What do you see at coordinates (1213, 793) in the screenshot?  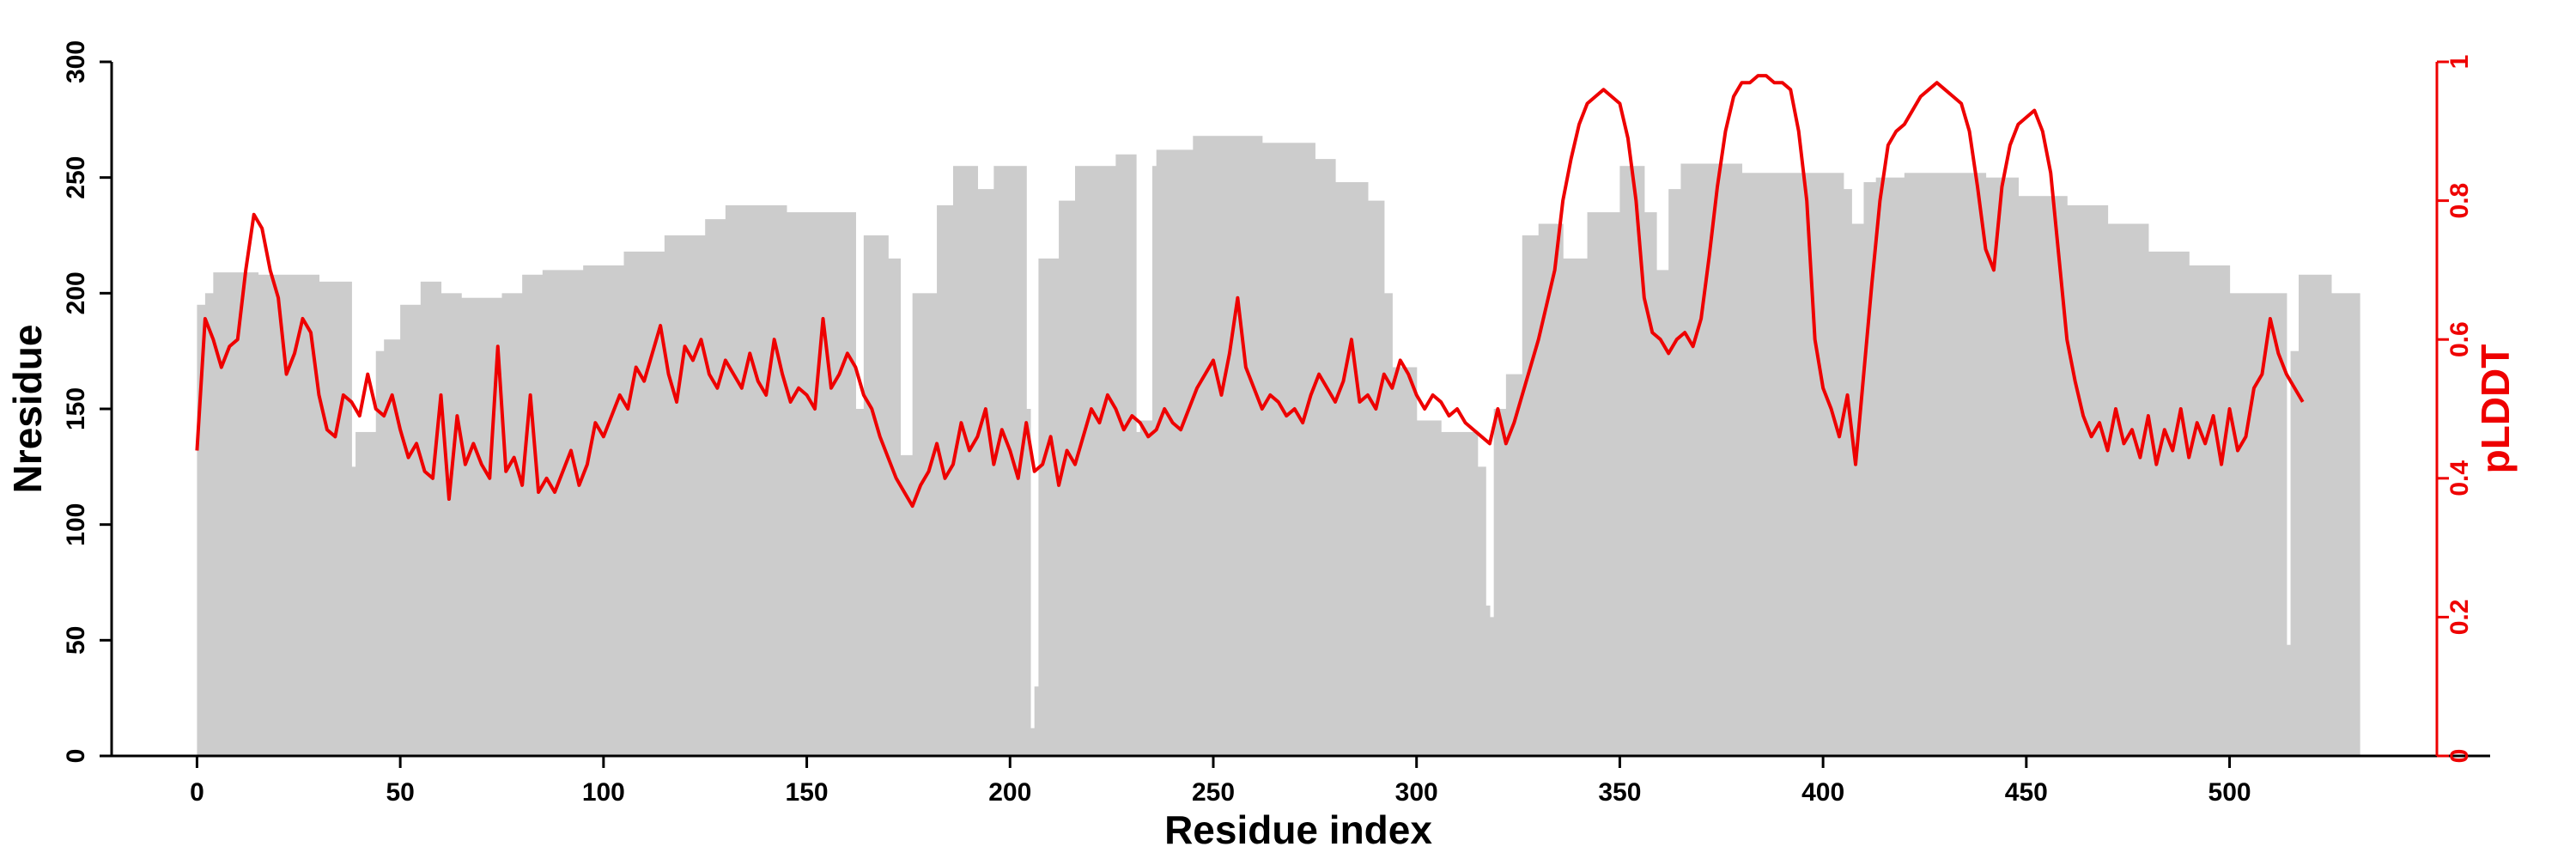 I see `x-tick-label-250: 250` at bounding box center [1213, 793].